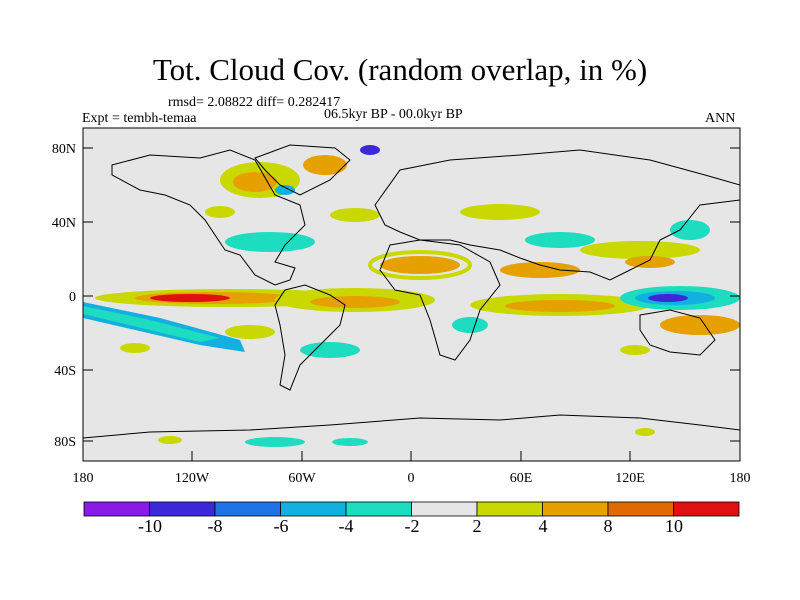 The image size is (800, 600). What do you see at coordinates (521, 478) in the screenshot?
I see `x-tick-label: 60E` at bounding box center [521, 478].